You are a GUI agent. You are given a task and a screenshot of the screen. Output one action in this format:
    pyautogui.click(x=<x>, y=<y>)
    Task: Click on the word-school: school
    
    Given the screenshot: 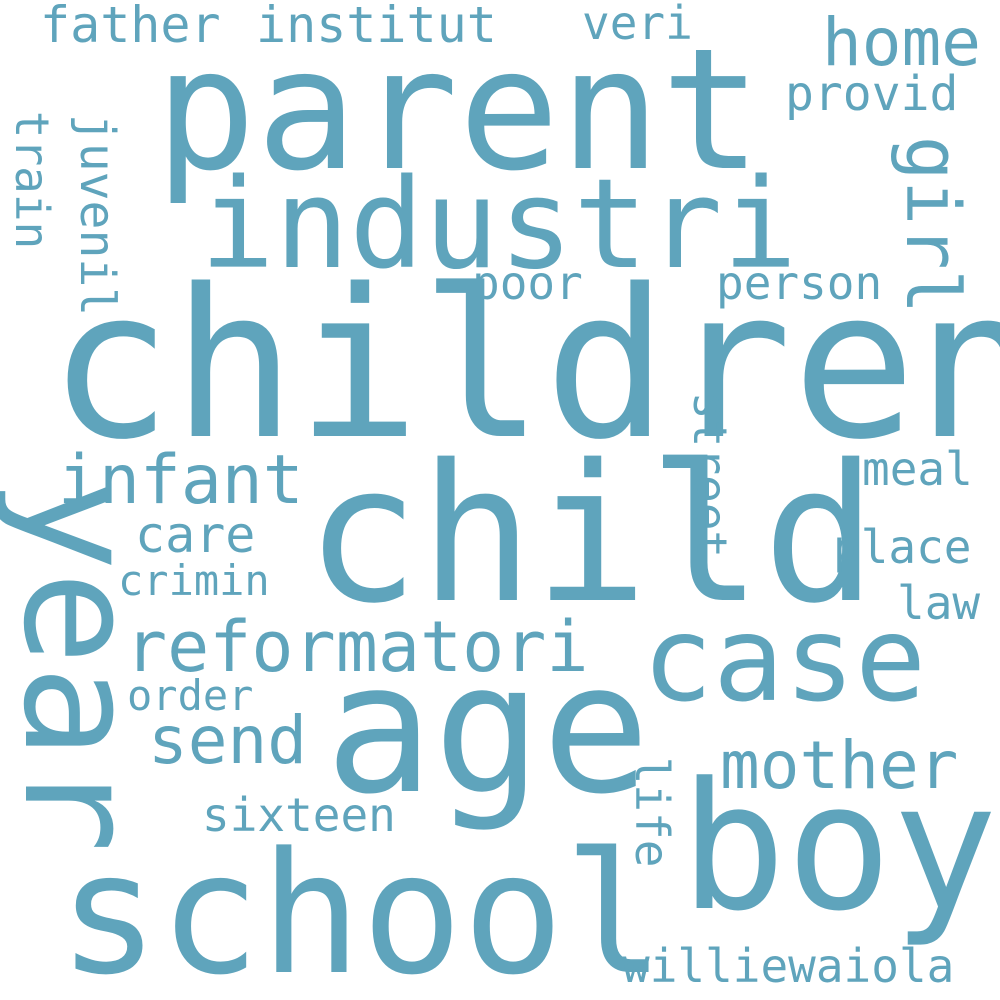 What is the action you would take?
    pyautogui.click(x=361, y=908)
    